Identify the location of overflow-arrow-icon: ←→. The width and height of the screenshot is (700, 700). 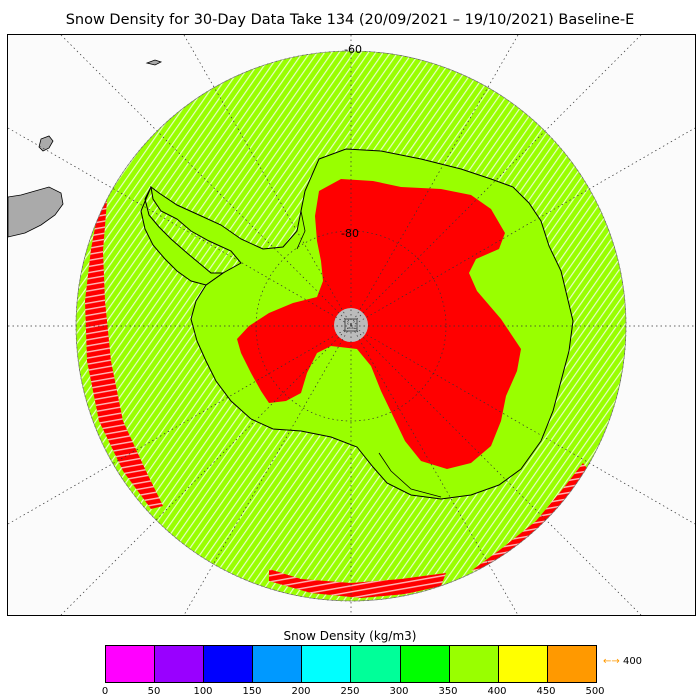
(611, 661).